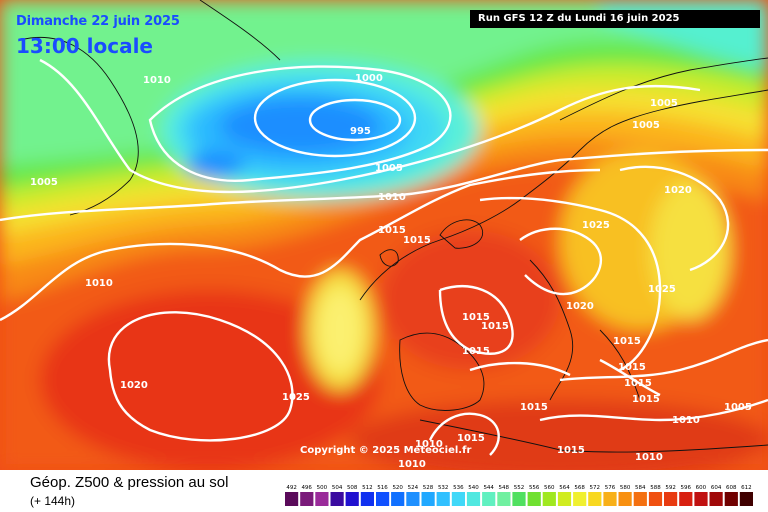  I want to click on forecast-time: 13:00 locale, so click(84, 46).